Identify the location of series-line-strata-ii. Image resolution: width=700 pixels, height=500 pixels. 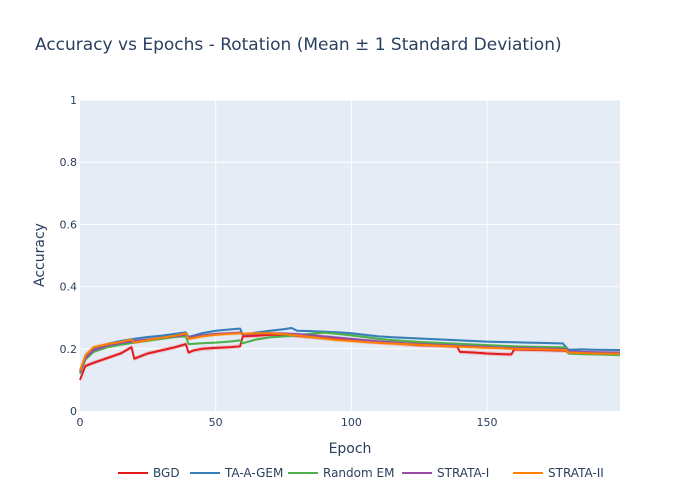
(350, 351).